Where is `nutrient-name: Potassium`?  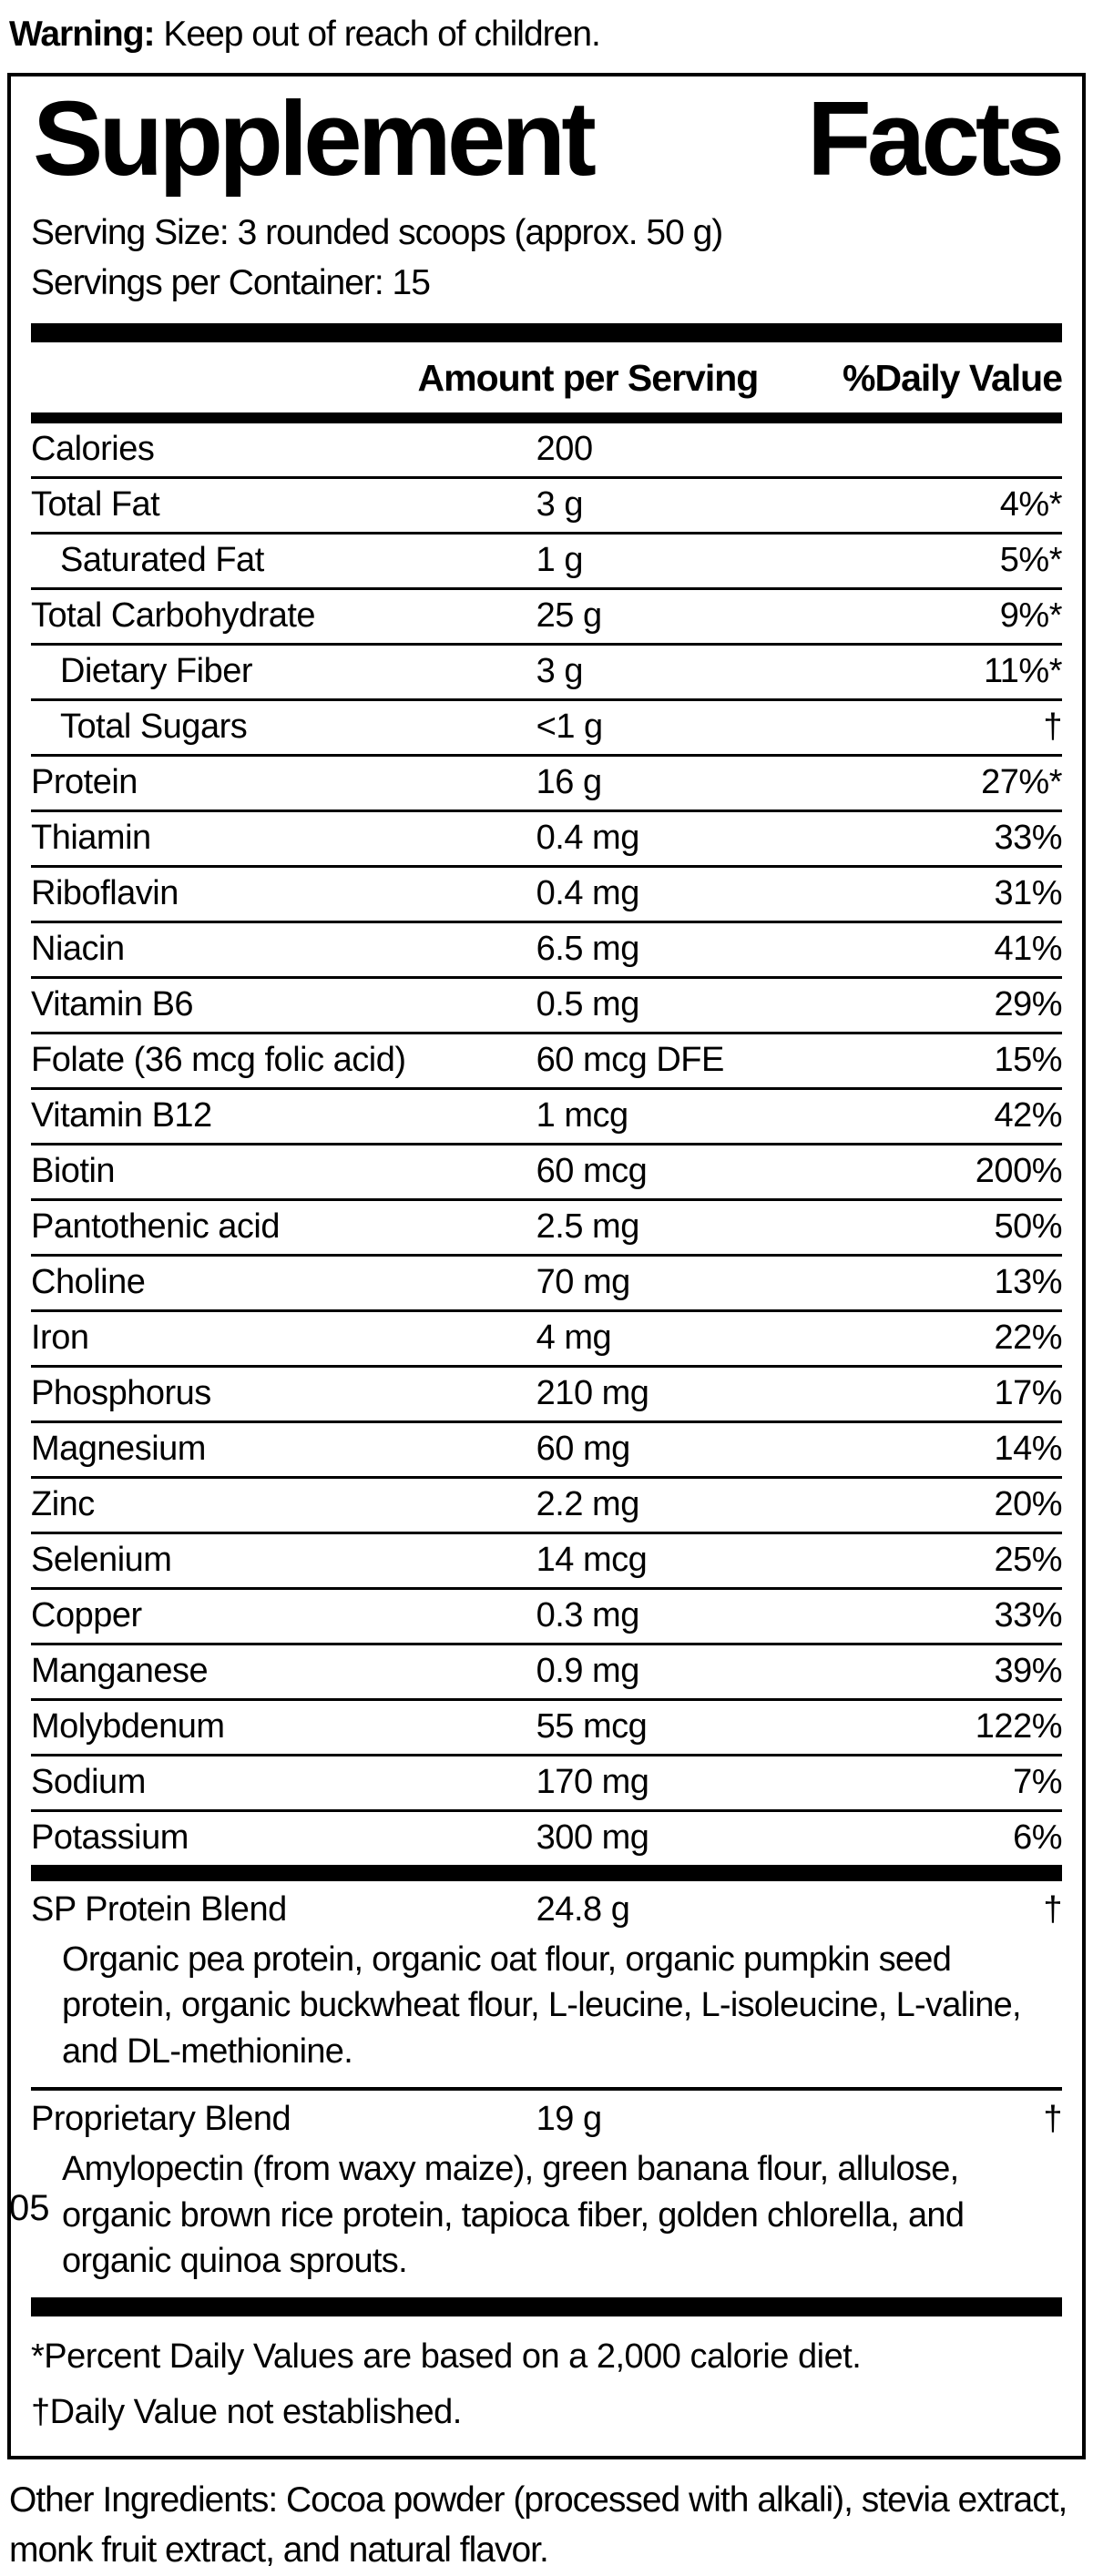
nutrient-name: Potassium is located at coordinates (110, 1837).